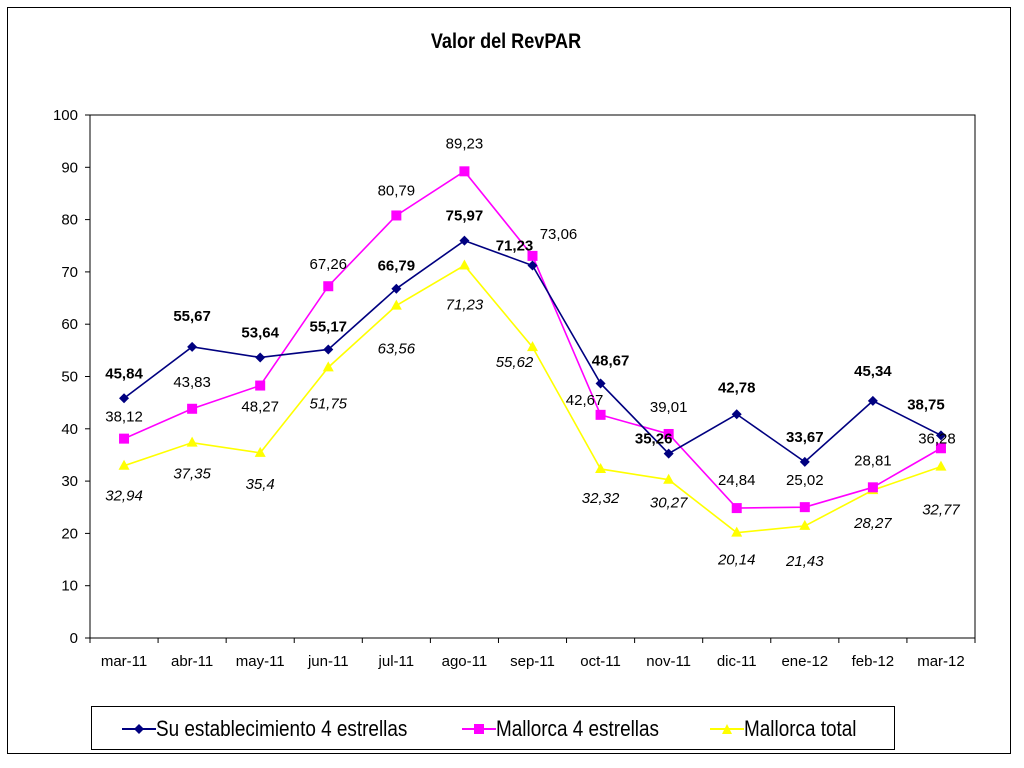 This screenshot has width=1024, height=768. I want to click on data-label: 48,27, so click(260, 407).